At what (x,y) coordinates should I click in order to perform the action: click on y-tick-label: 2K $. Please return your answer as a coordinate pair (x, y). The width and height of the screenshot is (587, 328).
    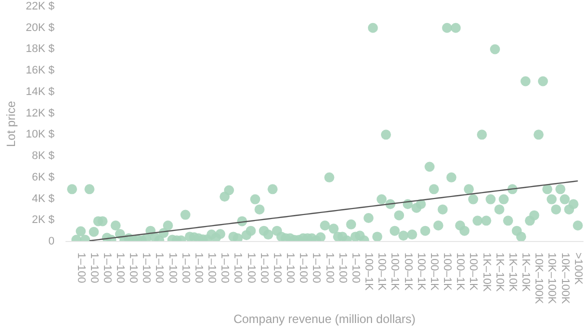
    Looking at the image, I should click on (43, 220).